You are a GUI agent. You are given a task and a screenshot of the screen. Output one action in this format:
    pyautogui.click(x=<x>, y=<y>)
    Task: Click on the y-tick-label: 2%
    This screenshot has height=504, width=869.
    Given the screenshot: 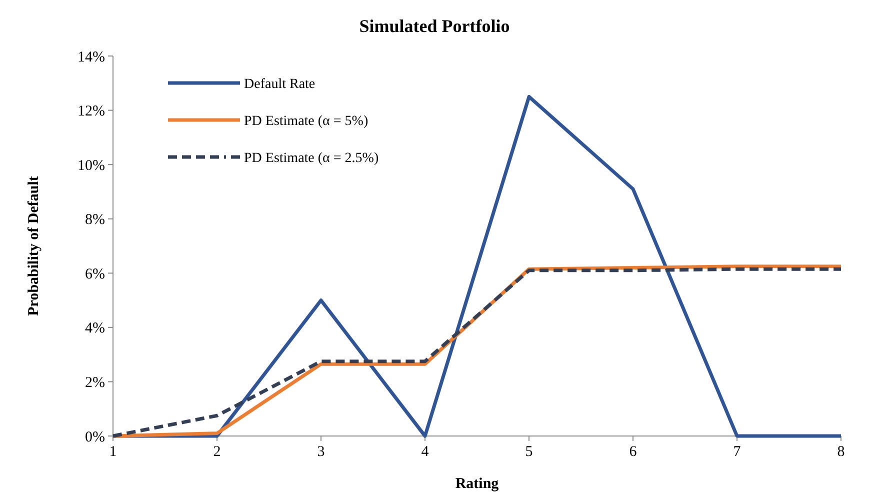 What is the action you would take?
    pyautogui.click(x=95, y=382)
    